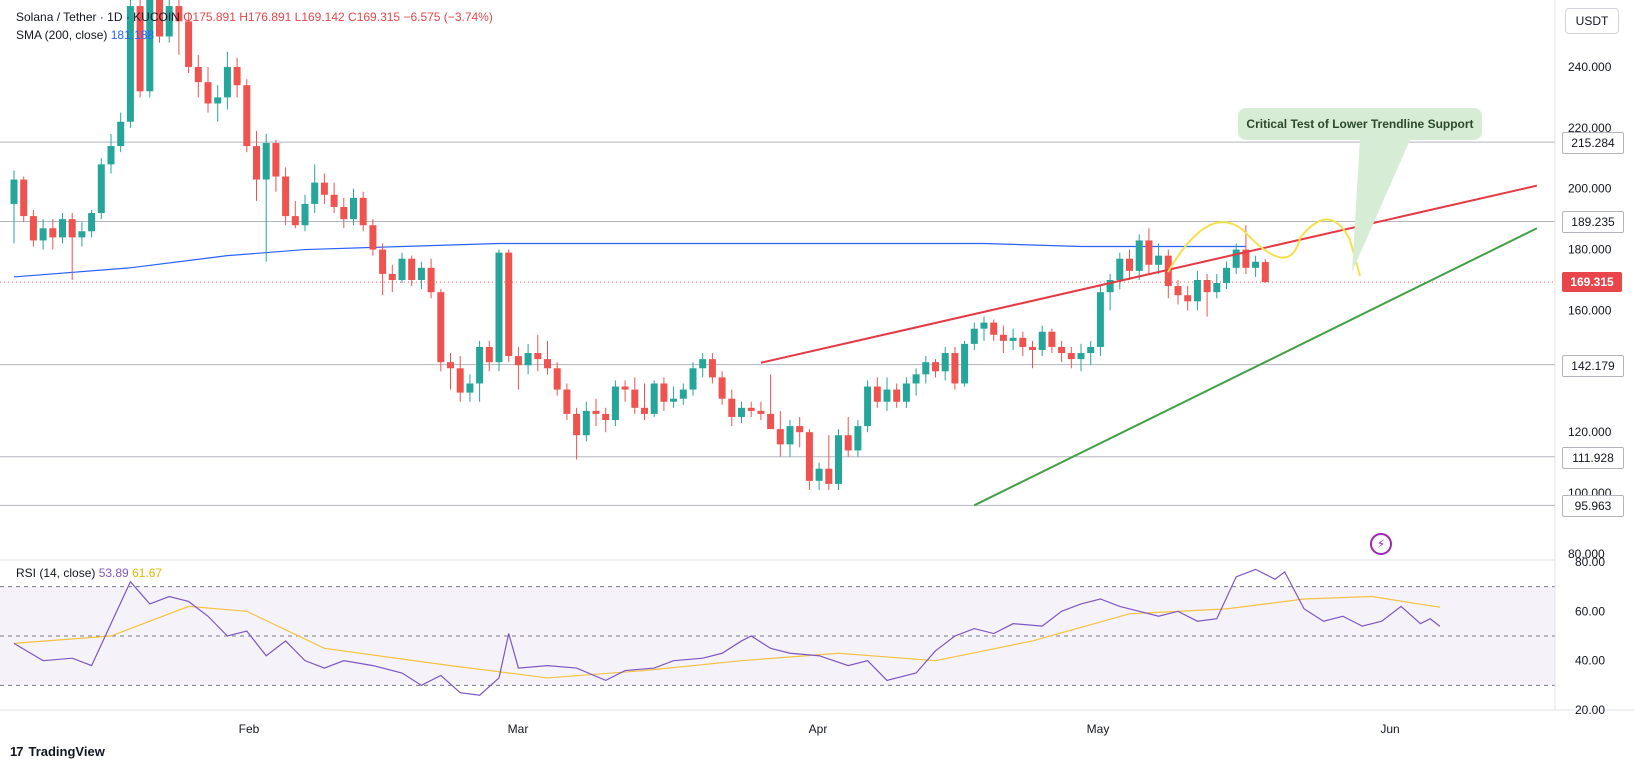 This screenshot has height=770, width=1634. What do you see at coordinates (518, 729) in the screenshot?
I see `time-tick-label: Mar` at bounding box center [518, 729].